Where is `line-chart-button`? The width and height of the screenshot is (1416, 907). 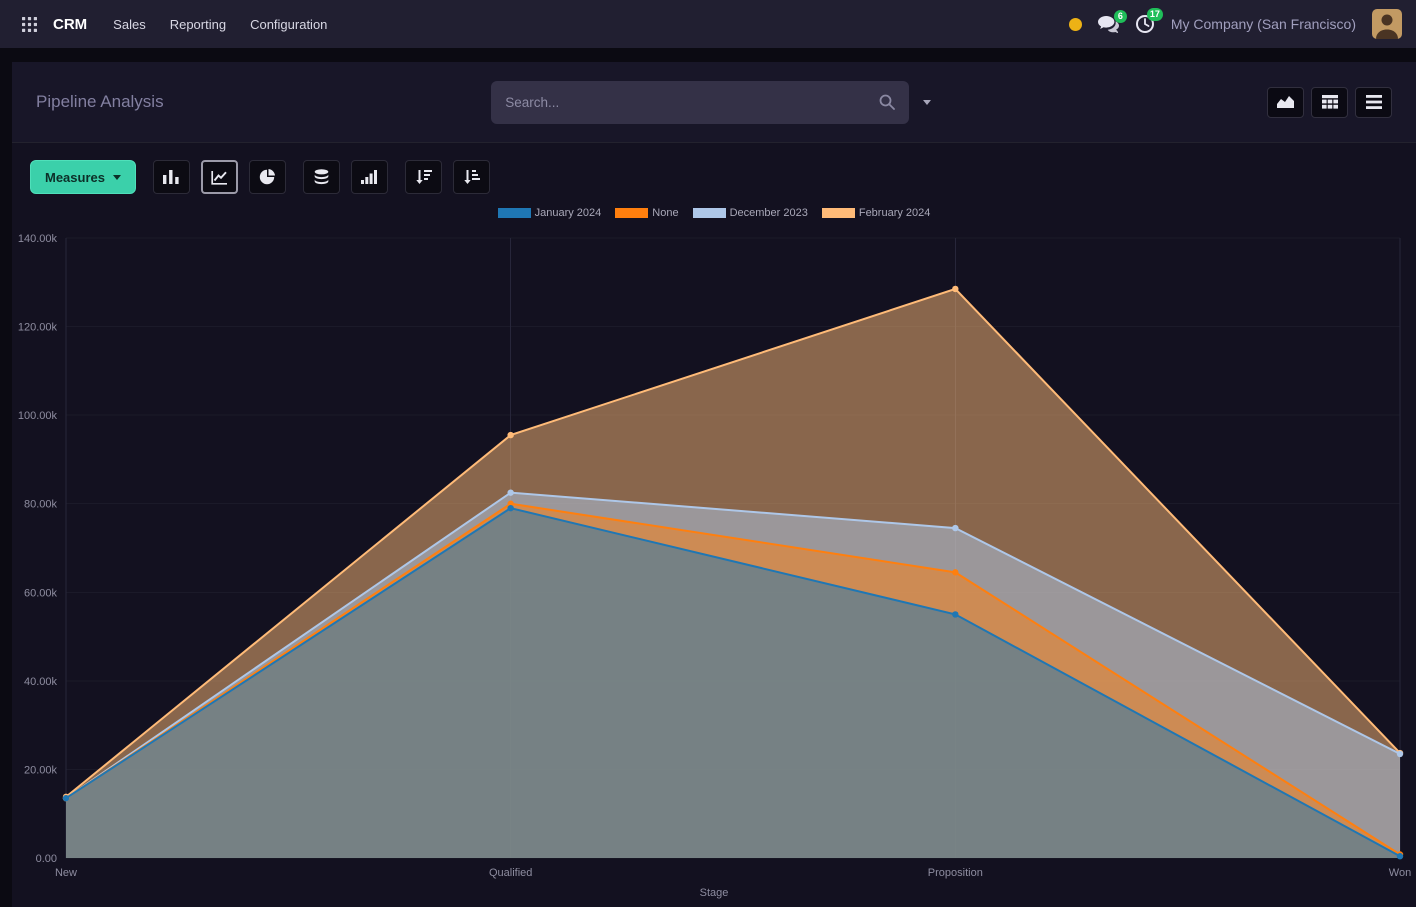 line-chart-button is located at coordinates (219, 177).